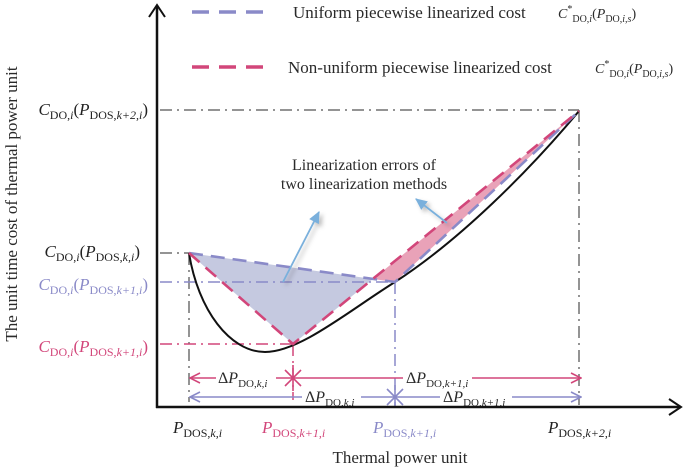 The image size is (685, 470). I want to click on dim-nonuniform-label-1: ΔPDO,k,i, so click(242, 380).